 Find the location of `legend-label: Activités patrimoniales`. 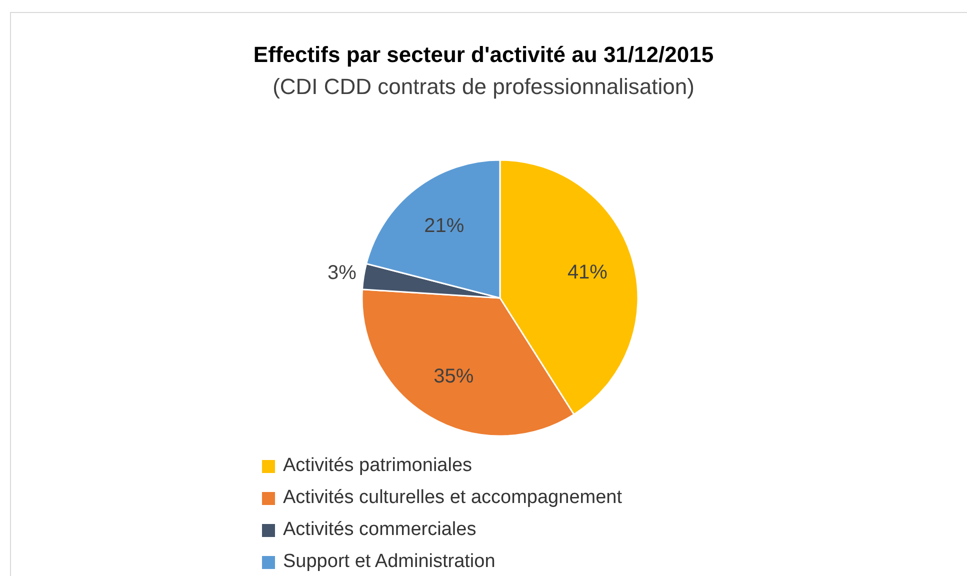

legend-label: Activités patrimoniales is located at coordinates (377, 466).